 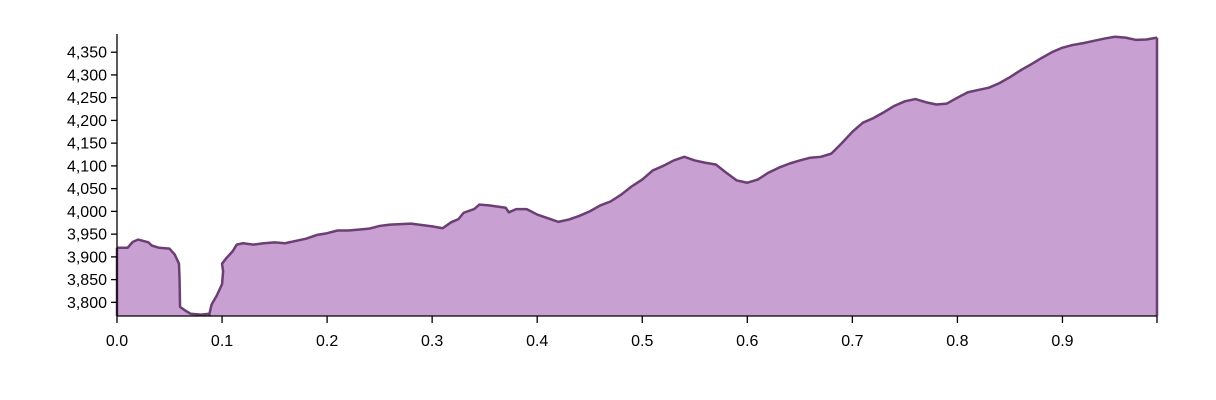 What do you see at coordinates (747, 341) in the screenshot?
I see `x-tick-label: 0.6` at bounding box center [747, 341].